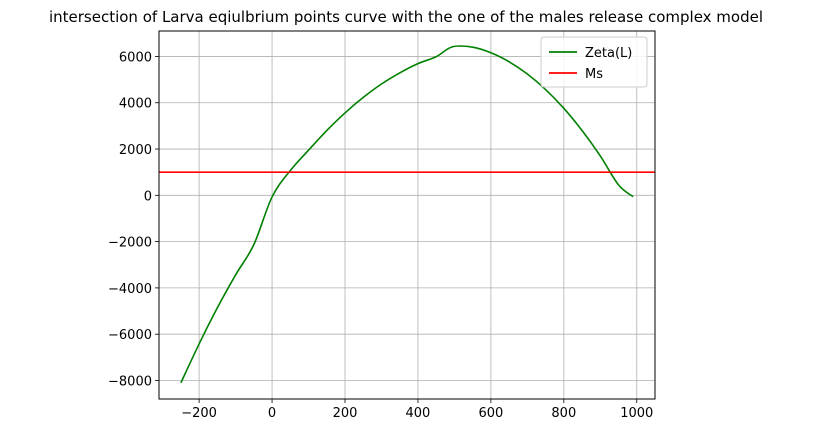 Image resolution: width=813 pixels, height=433 pixels. I want to click on y-tick-label: 6000, so click(135, 57).